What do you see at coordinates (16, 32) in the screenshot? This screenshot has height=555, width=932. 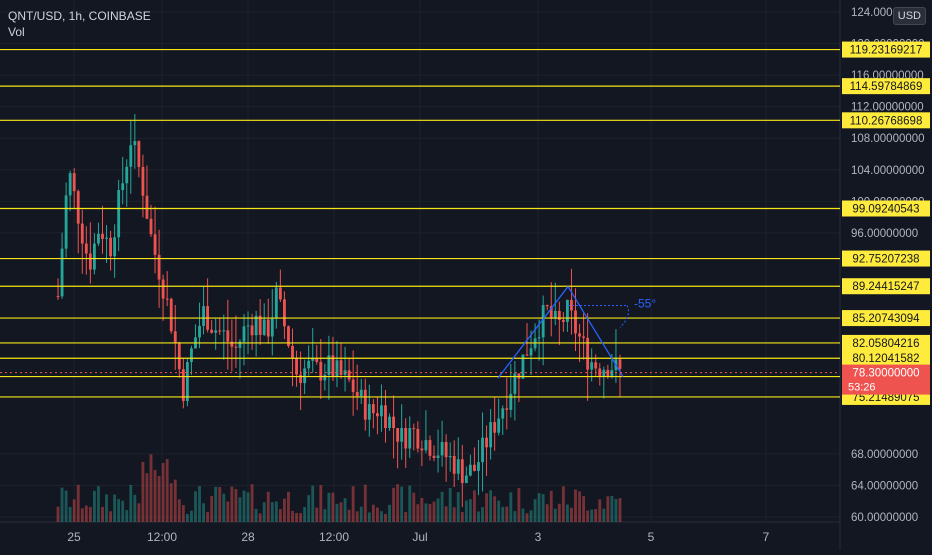 I see `volume-indicator-label: Vol` at bounding box center [16, 32].